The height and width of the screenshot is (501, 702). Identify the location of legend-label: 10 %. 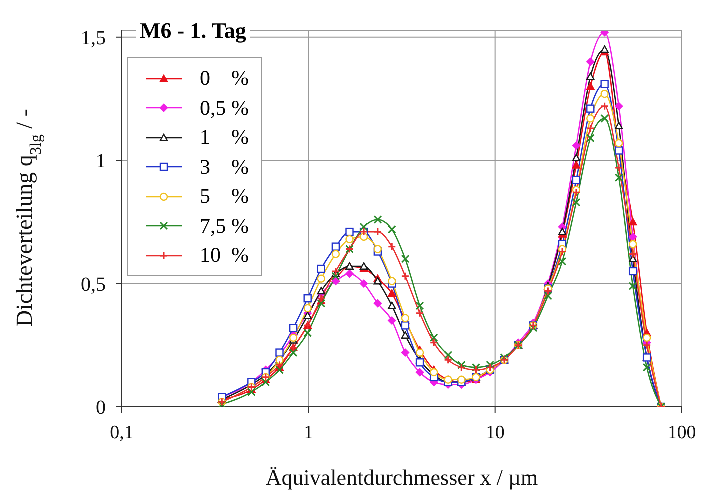
(224, 255).